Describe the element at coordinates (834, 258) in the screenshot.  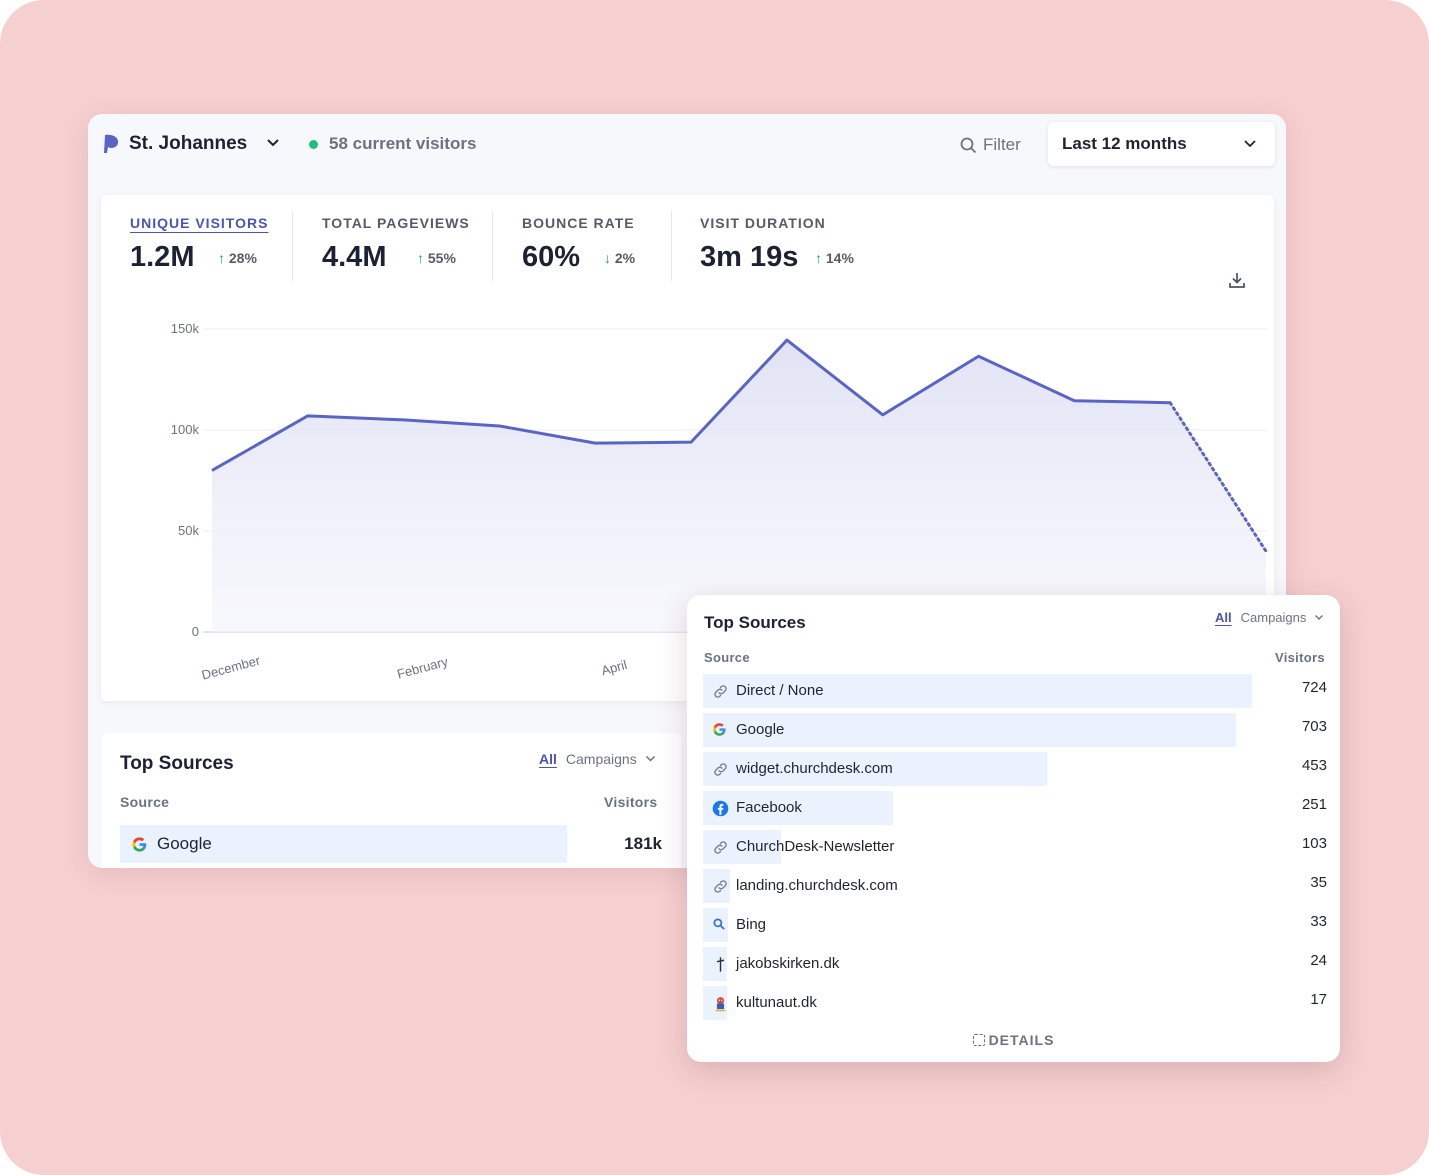
I see `kpi-delta: ↑ 14%` at that location.